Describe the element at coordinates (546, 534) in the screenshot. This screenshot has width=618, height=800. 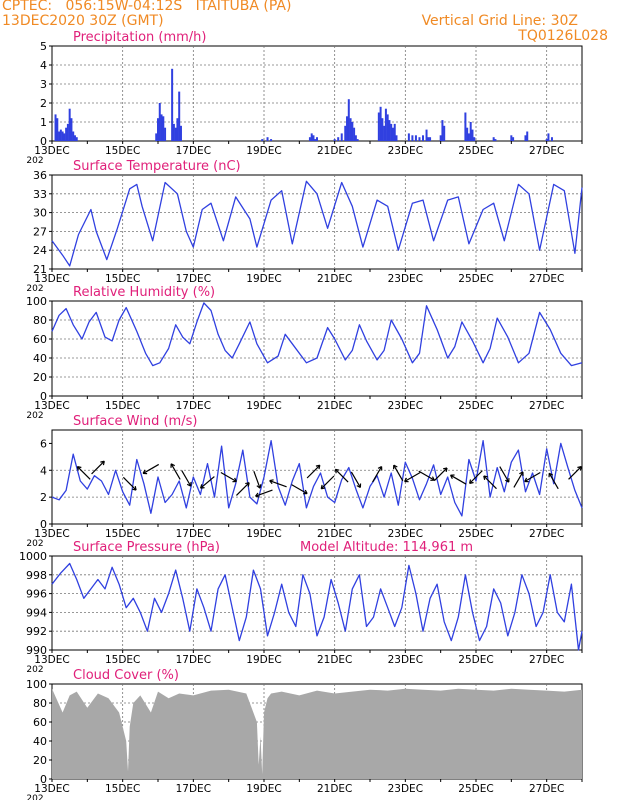
I see `wind-xtick-label: 27DEC` at that location.